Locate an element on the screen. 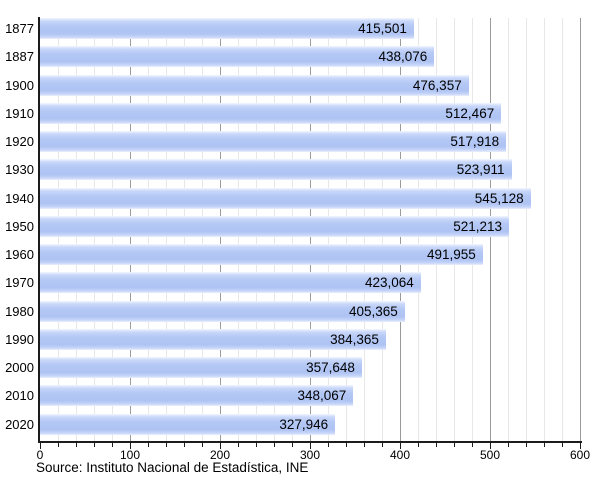  category-label: 1900 is located at coordinates (19, 85).